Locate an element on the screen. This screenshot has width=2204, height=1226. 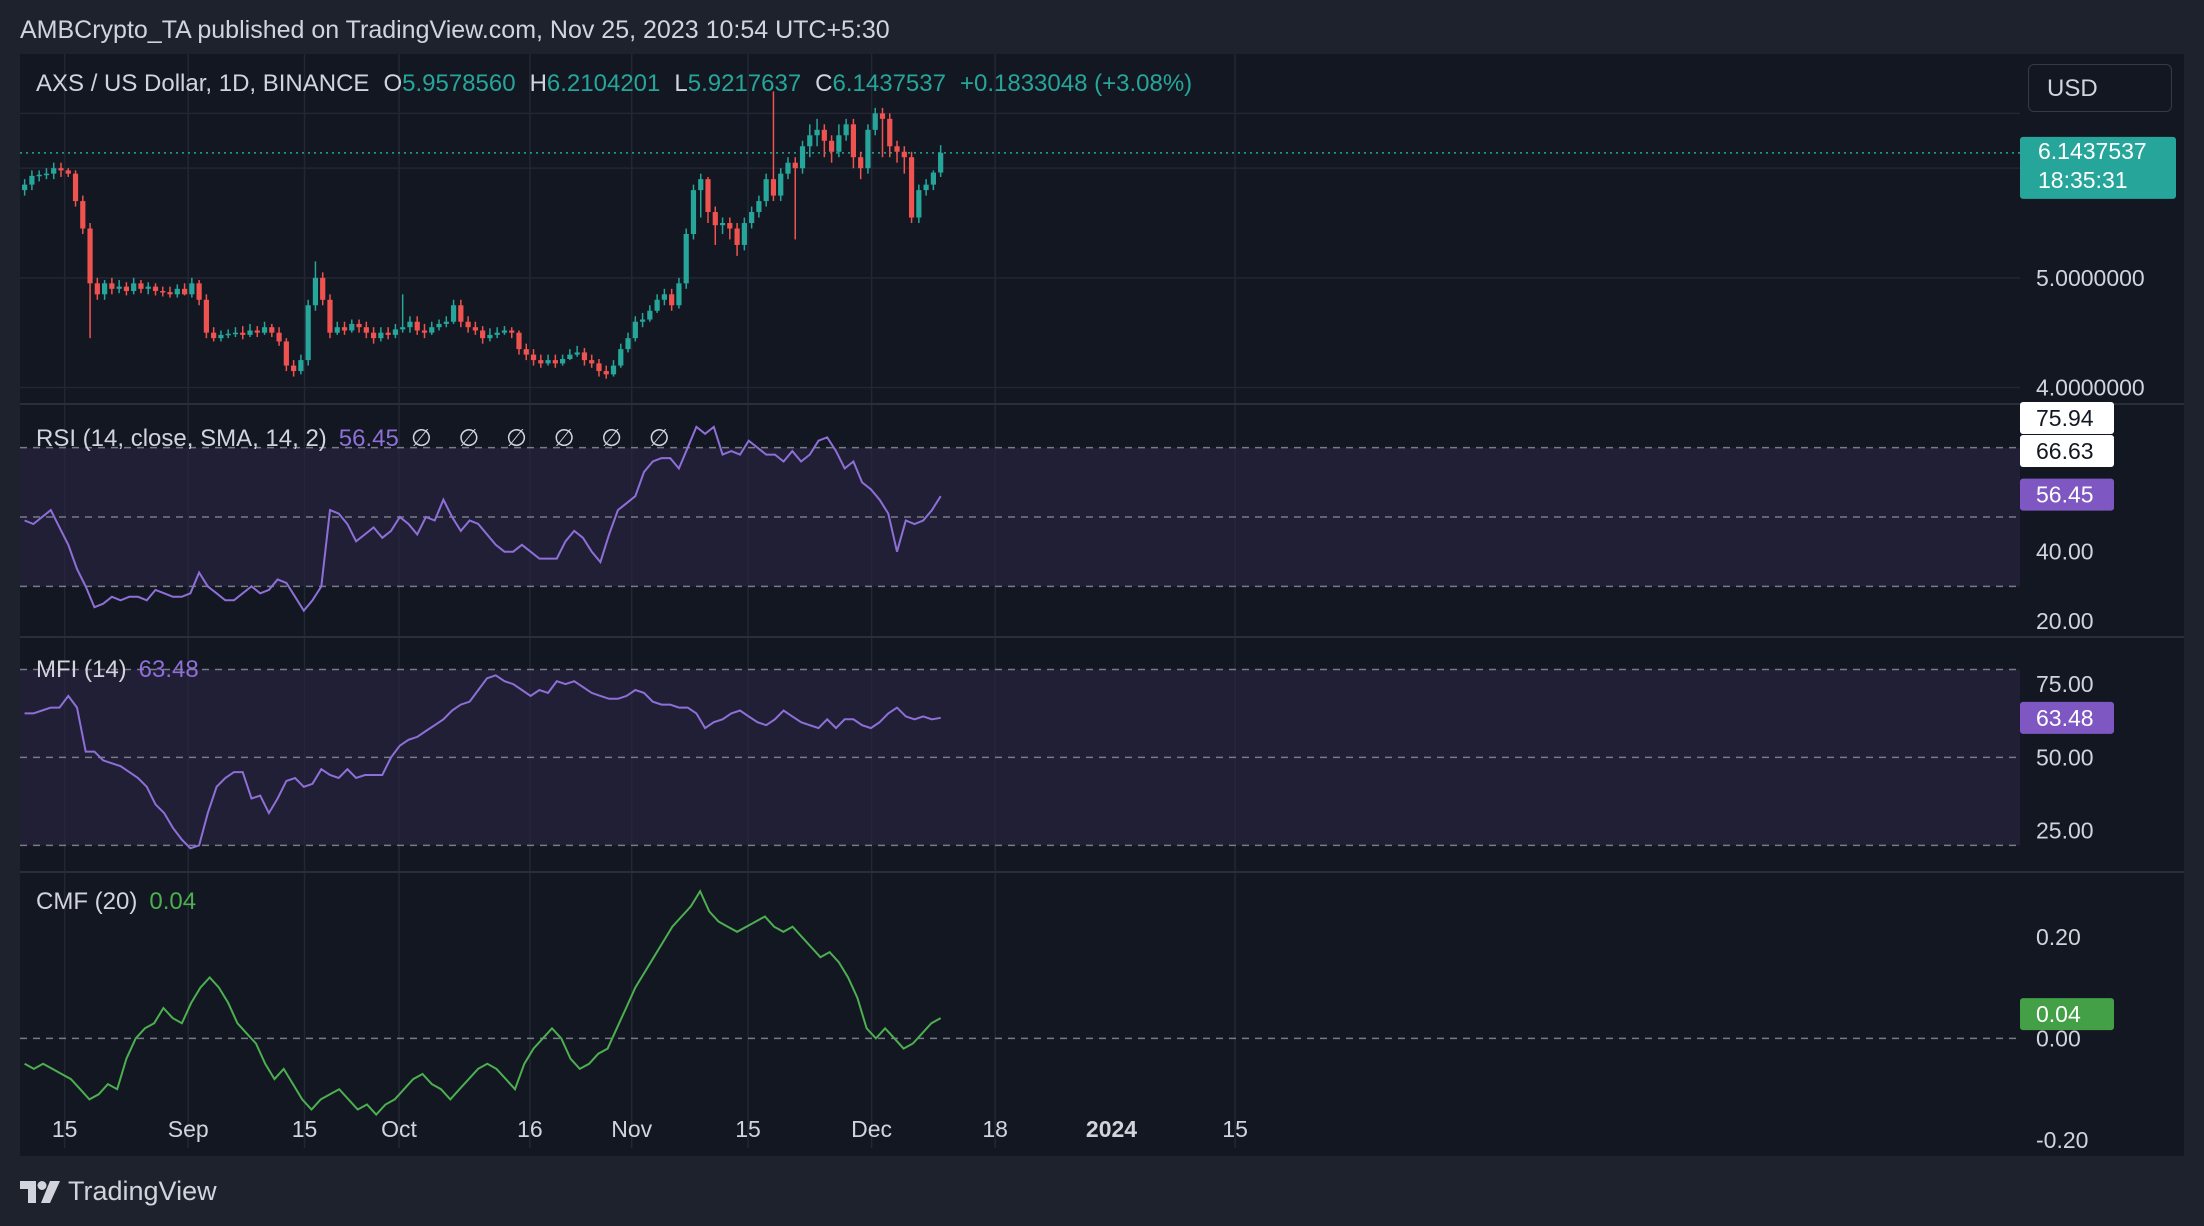
symbol-title: AXS / US Dollar, 1D, BINANCE is located at coordinates (203, 83).